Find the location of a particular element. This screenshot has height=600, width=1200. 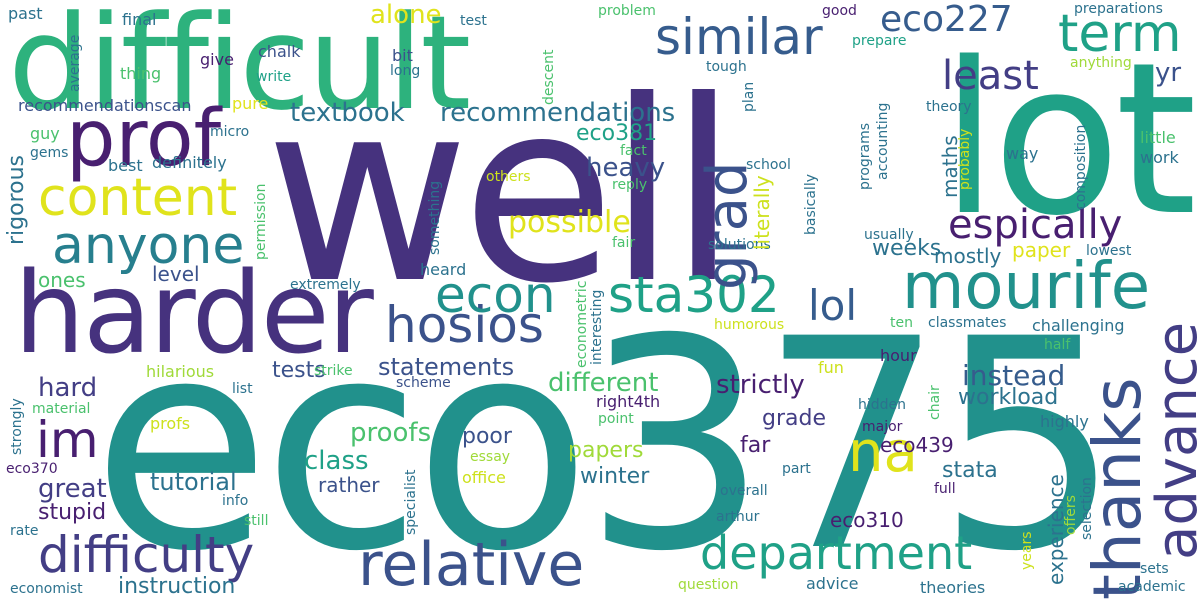

word-guy: guy is located at coordinates (45, 133).